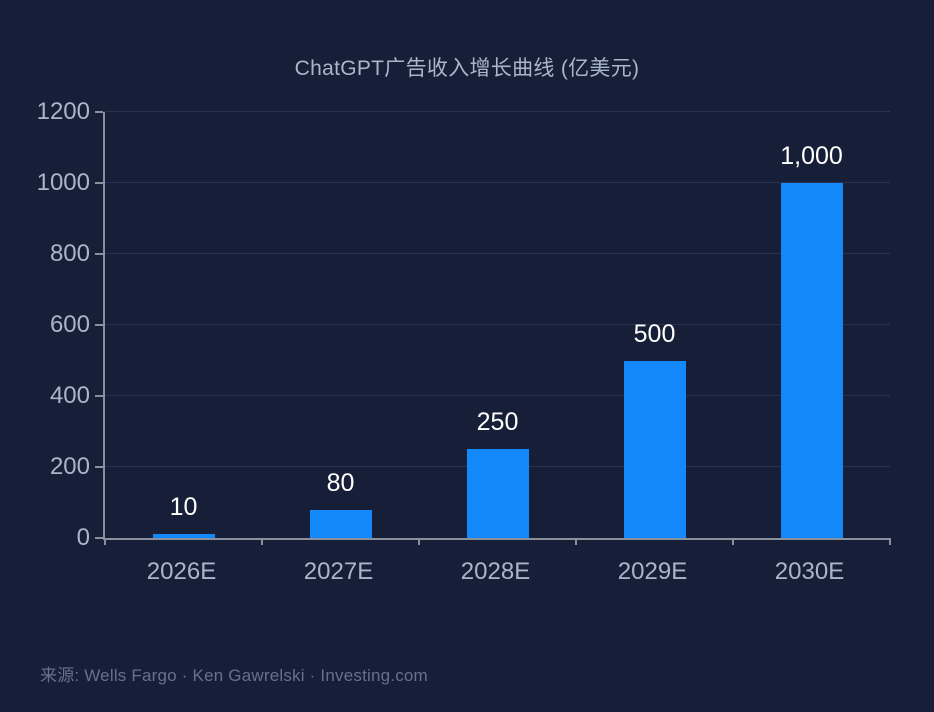 The width and height of the screenshot is (934, 712). Describe the element at coordinates (69, 466) in the screenshot. I see `y-axis-label: 200` at that location.